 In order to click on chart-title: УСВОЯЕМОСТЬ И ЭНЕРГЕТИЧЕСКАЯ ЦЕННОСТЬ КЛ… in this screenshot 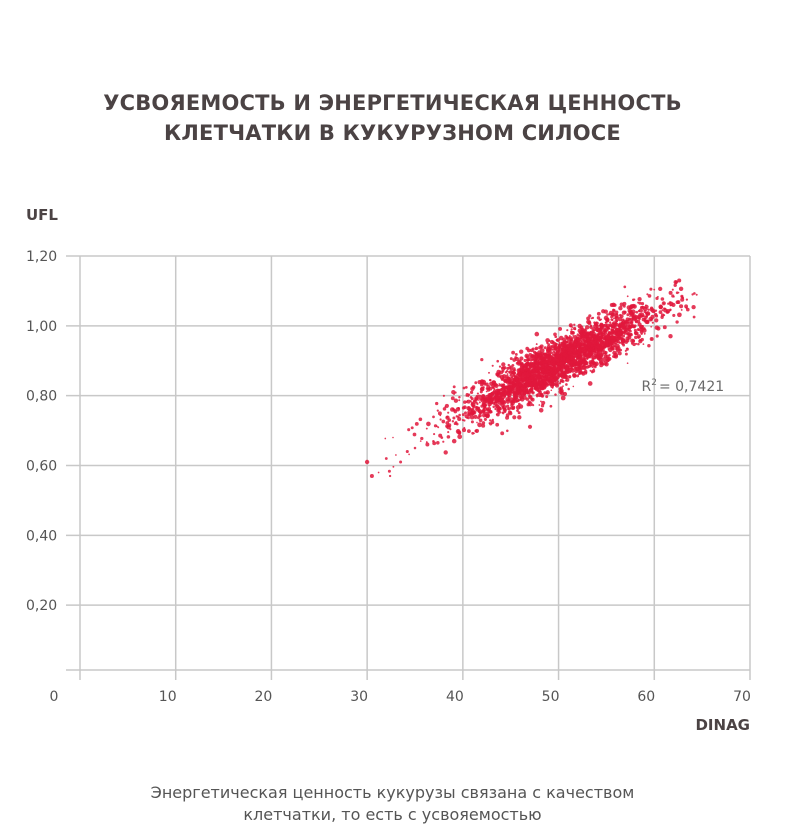, I will do `click(392, 118)`.